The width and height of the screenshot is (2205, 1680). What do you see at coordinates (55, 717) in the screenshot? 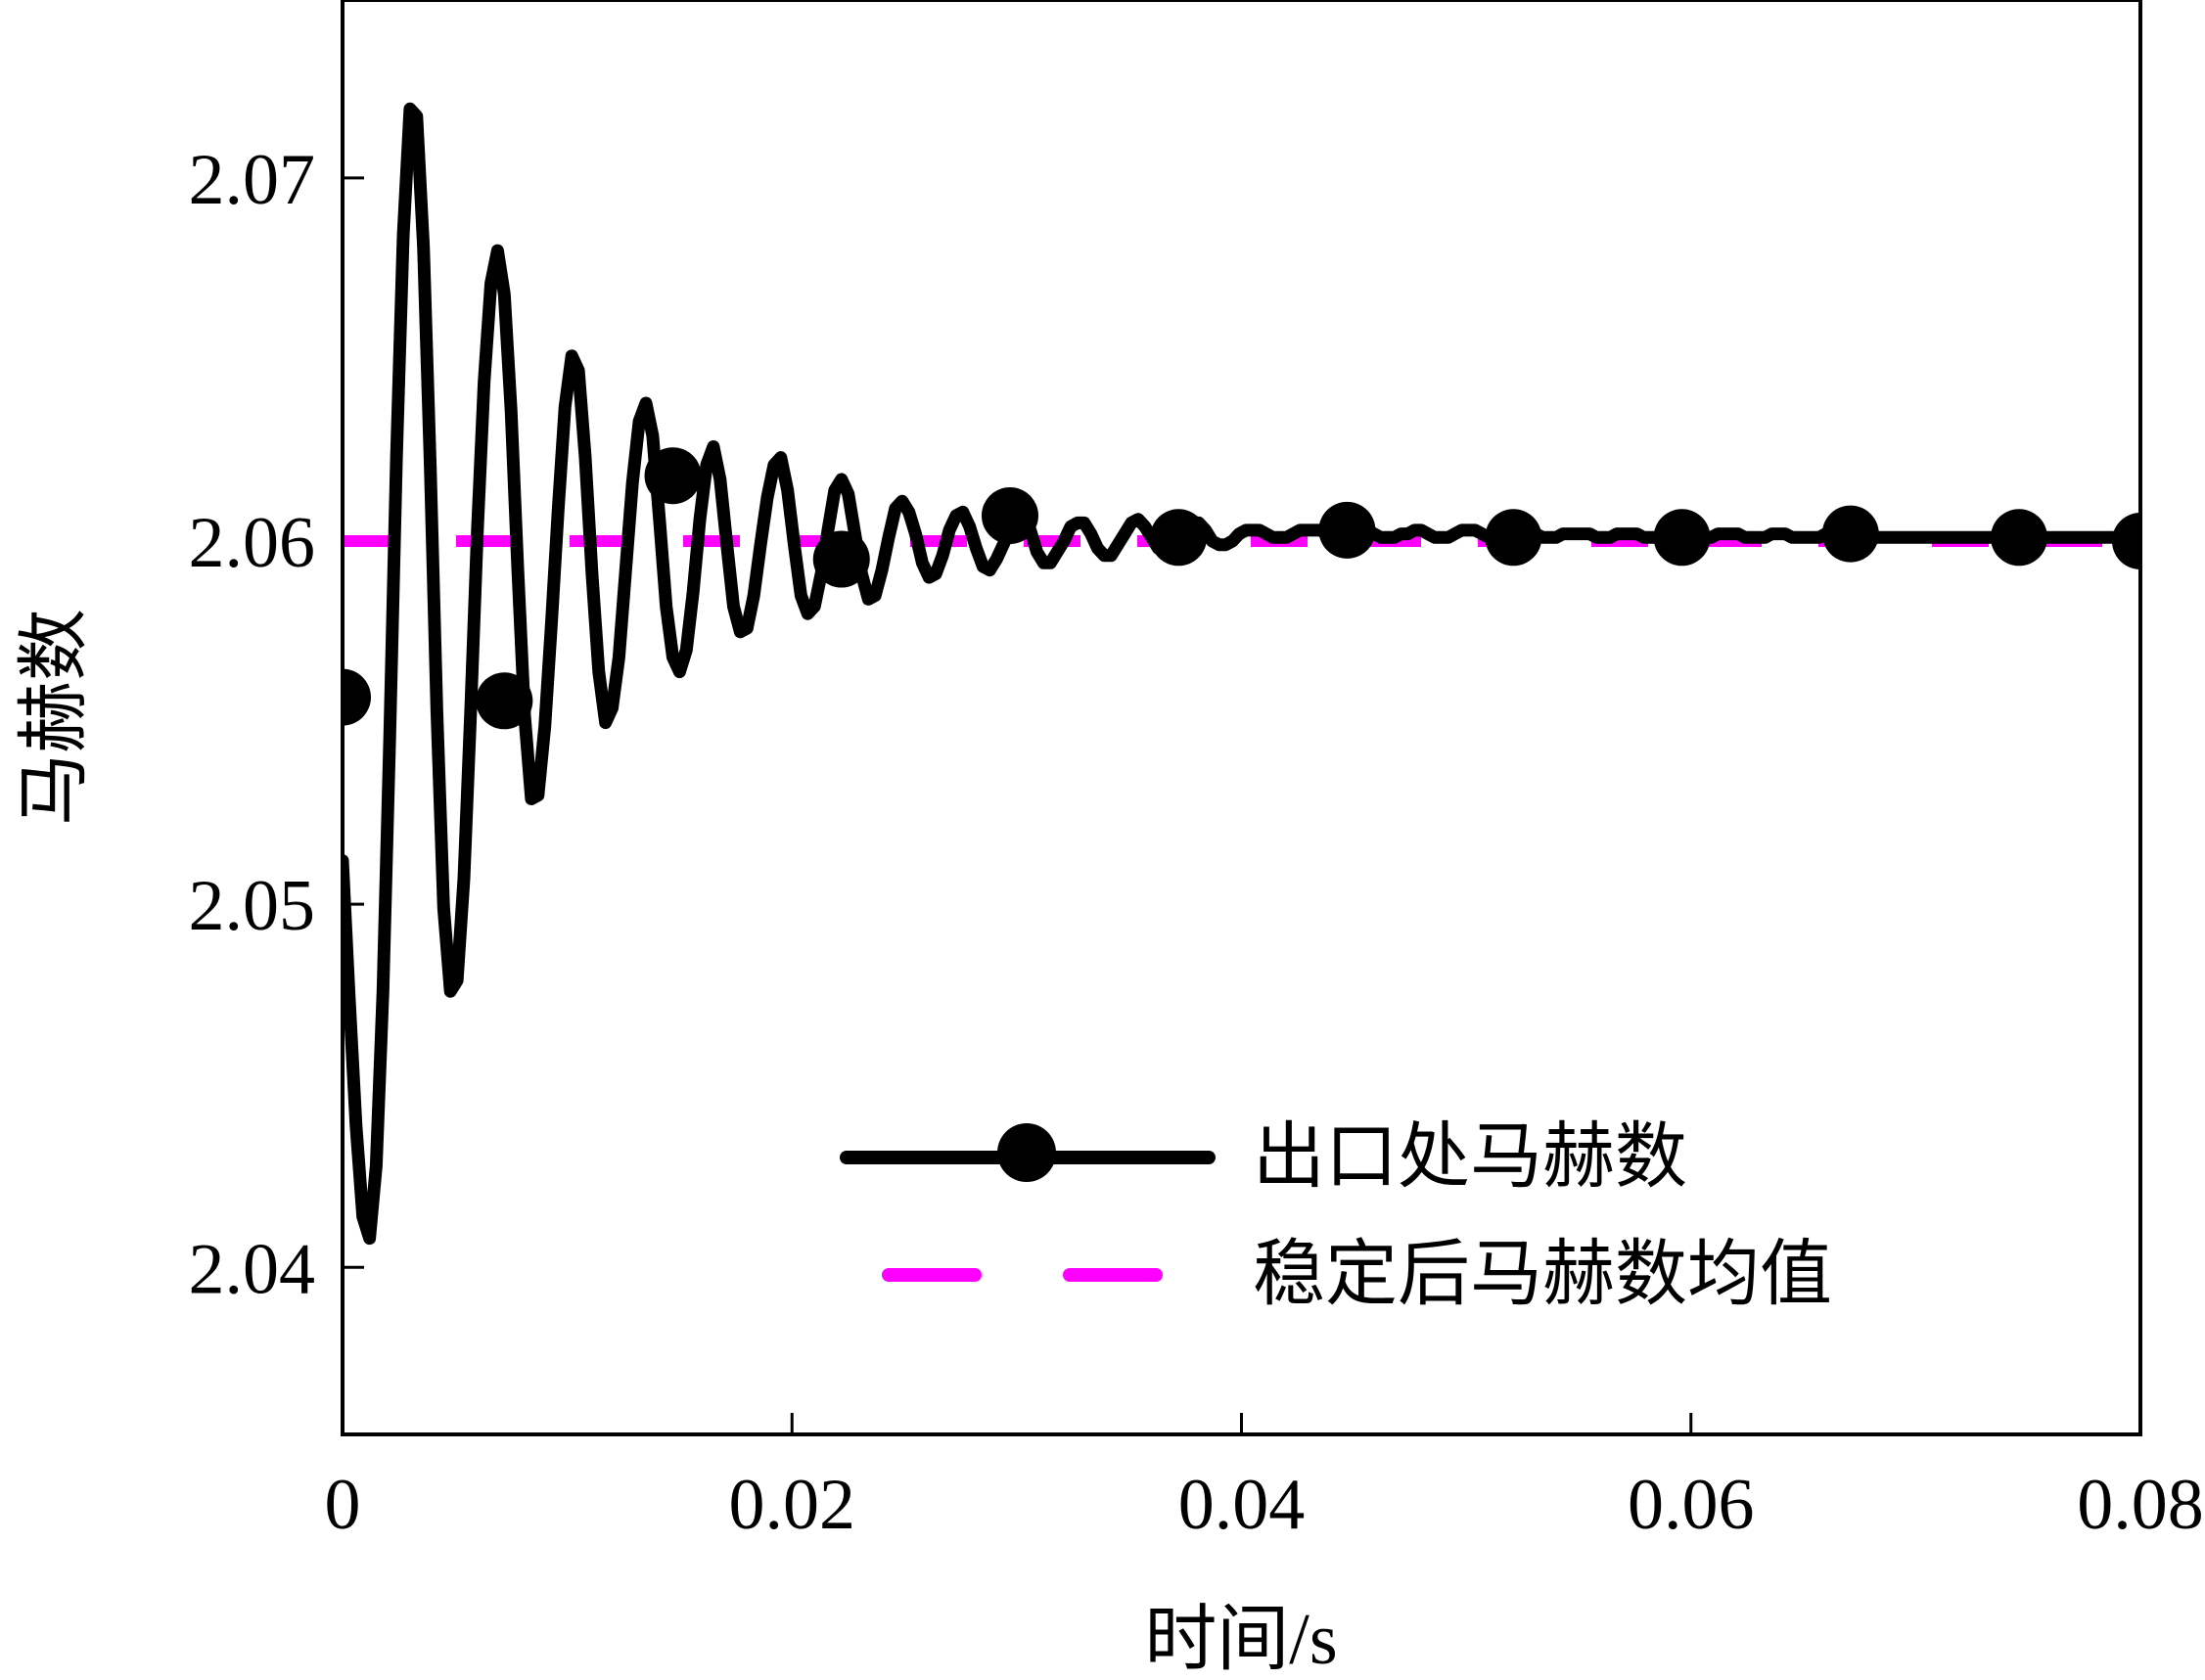
I see `y-axis-label: 马赫数` at bounding box center [55, 717].